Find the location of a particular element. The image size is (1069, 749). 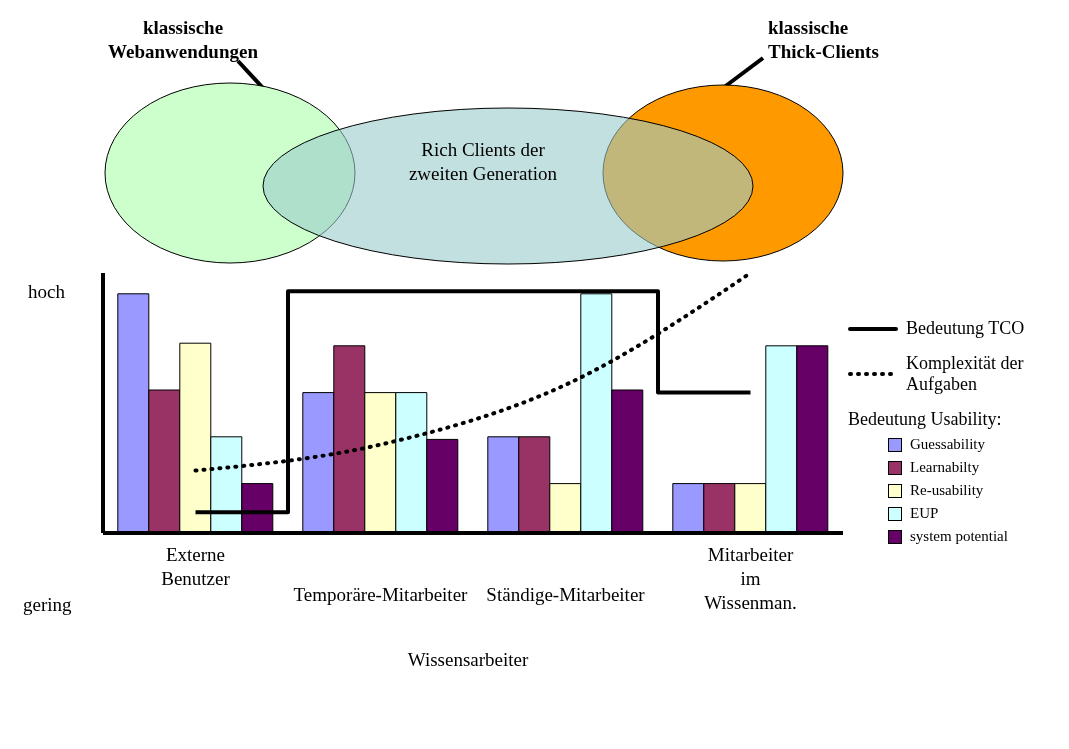

text: klassische Webanwendungen is located at coordinates (183, 40).